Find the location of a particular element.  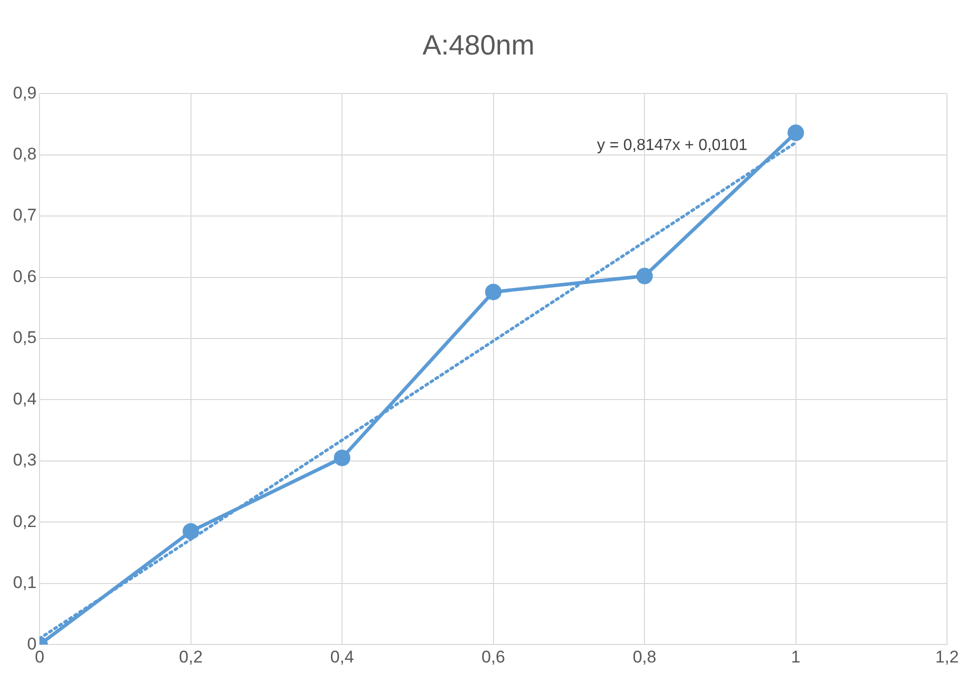

x-tick-label: 0,2 is located at coordinates (191, 656).